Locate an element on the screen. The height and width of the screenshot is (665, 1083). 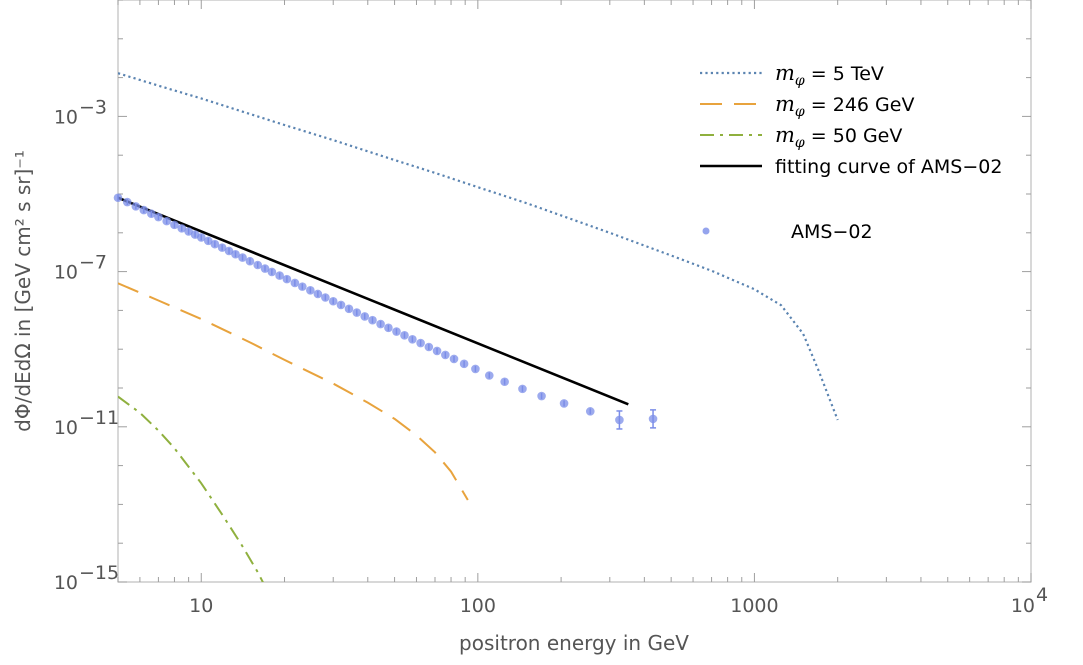
x-tick-label-exp: 4 is located at coordinates (1042, 595).